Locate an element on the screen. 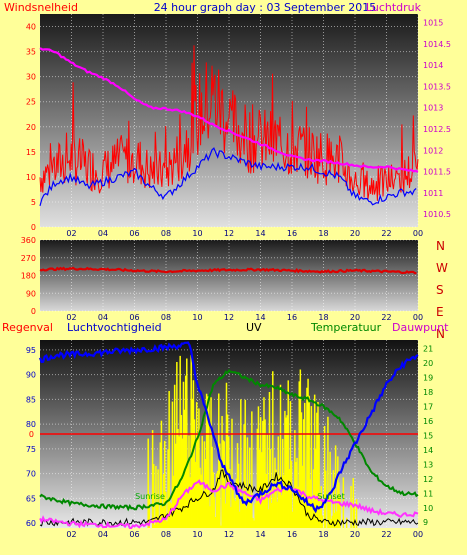 The image size is (467, 555). chart-title: 24 hour graph day : 03 September 2015 is located at coordinates (265, 7).